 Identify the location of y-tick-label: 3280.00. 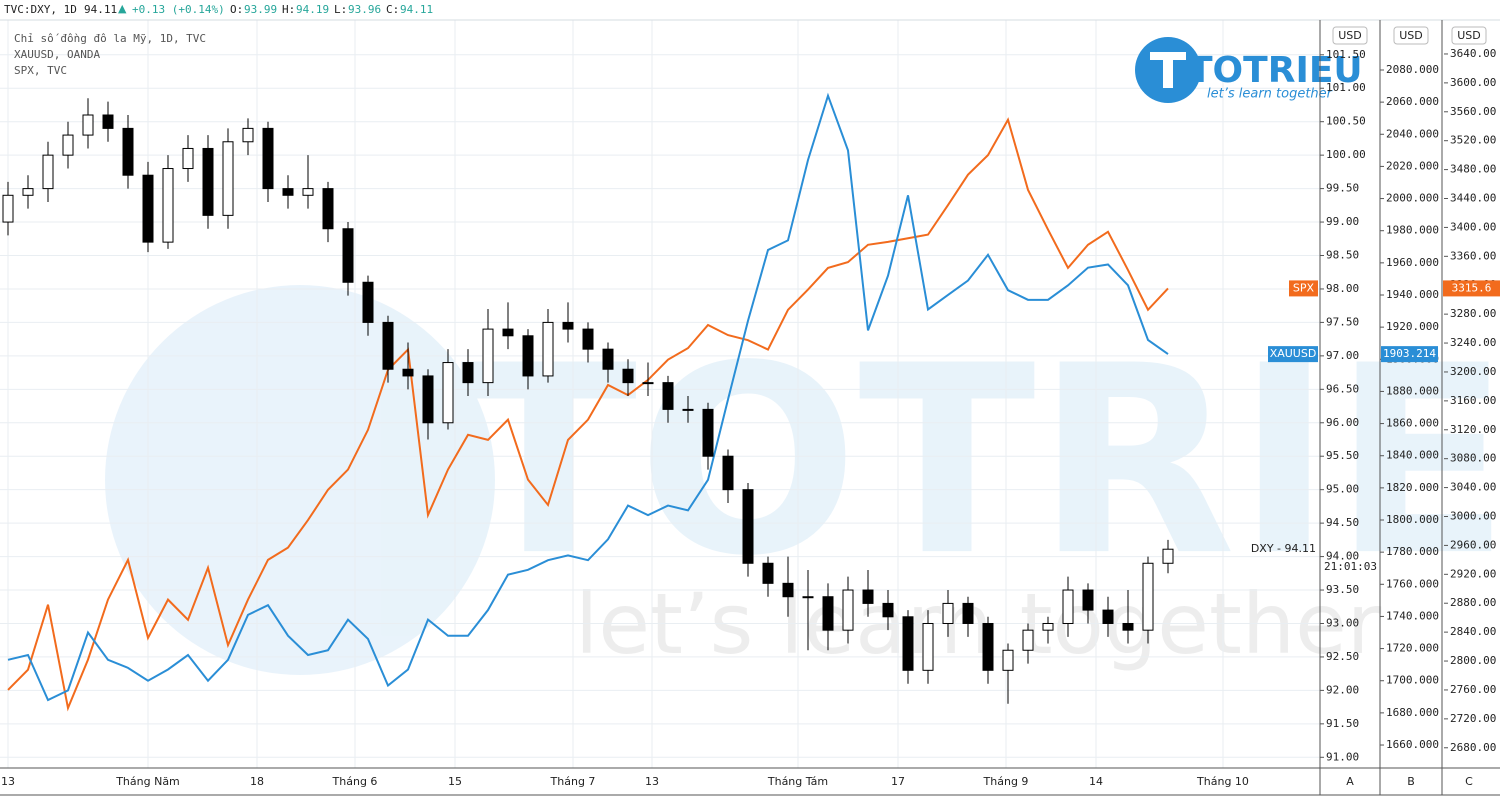
(1473, 313).